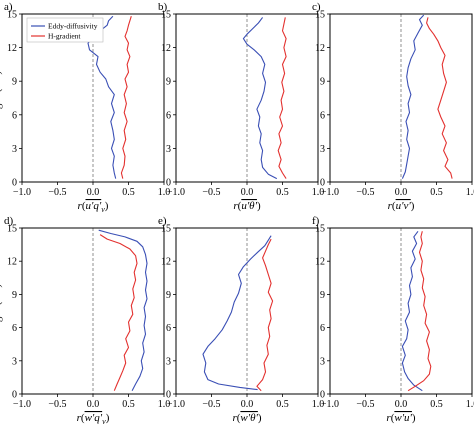 This screenshot has height=424, width=474. Describe the element at coordinates (247, 206) in the screenshot. I see `x-axis-label: r(u'θ')` at that location.